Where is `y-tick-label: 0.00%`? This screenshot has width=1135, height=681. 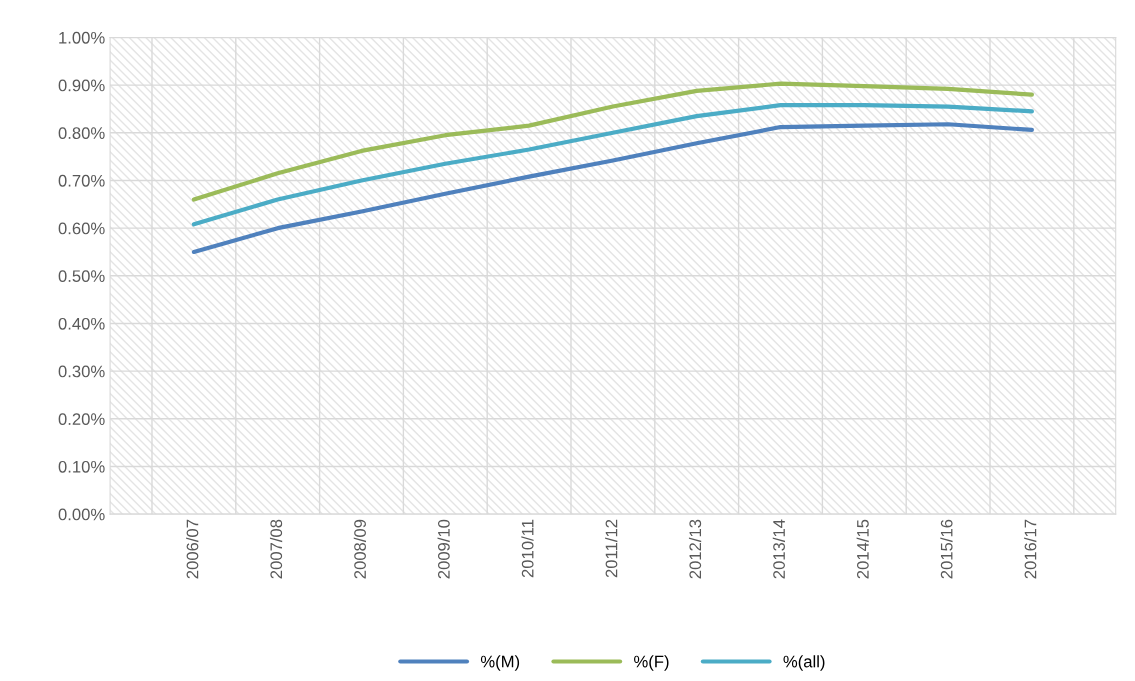 y-tick-label: 0.00% is located at coordinates (81, 514).